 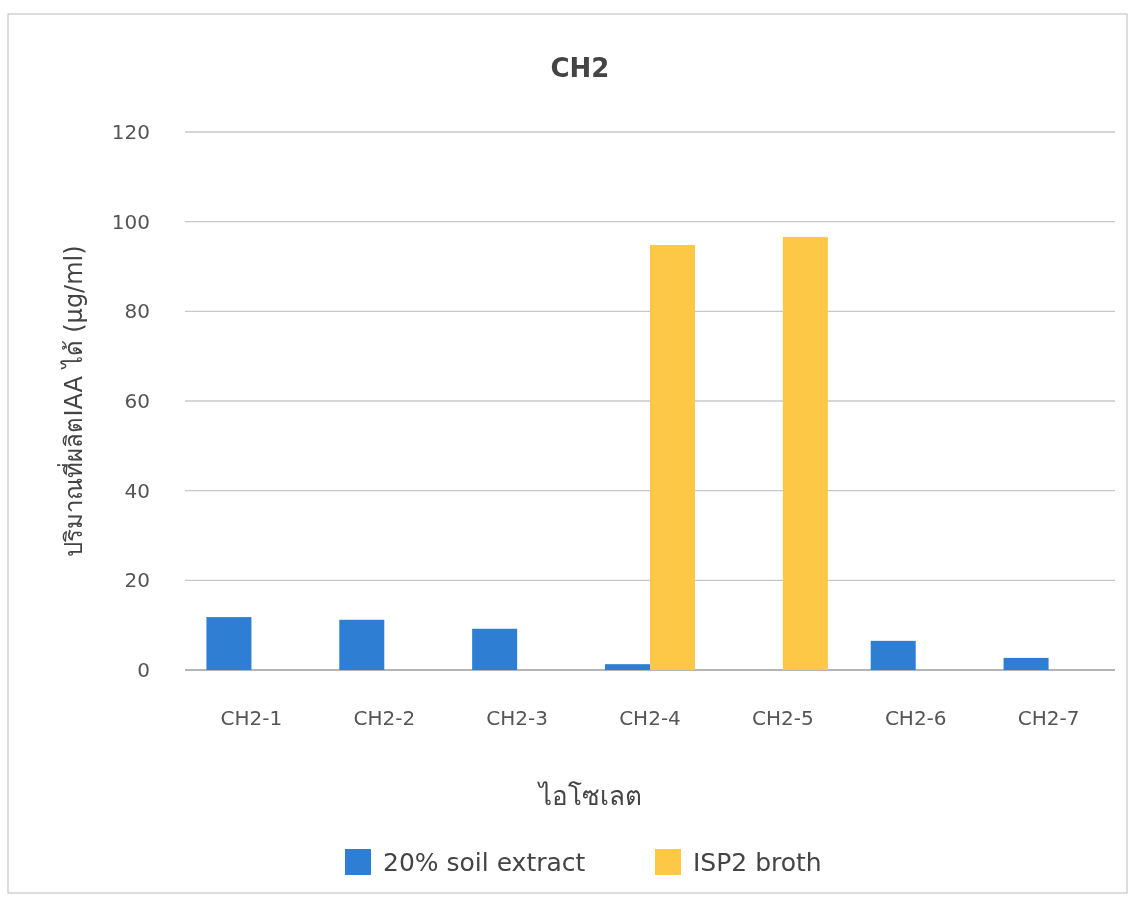 What do you see at coordinates (783, 718) in the screenshot?
I see `xtick: CH2-5` at bounding box center [783, 718].